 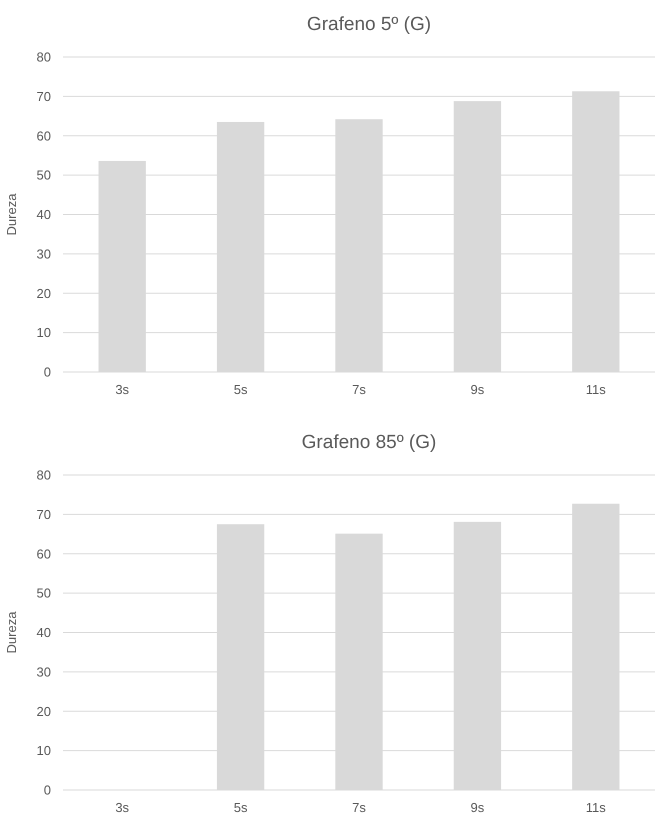 What do you see at coordinates (369, 24) in the screenshot?
I see `chart-title: Grafeno 5º (G)` at bounding box center [369, 24].